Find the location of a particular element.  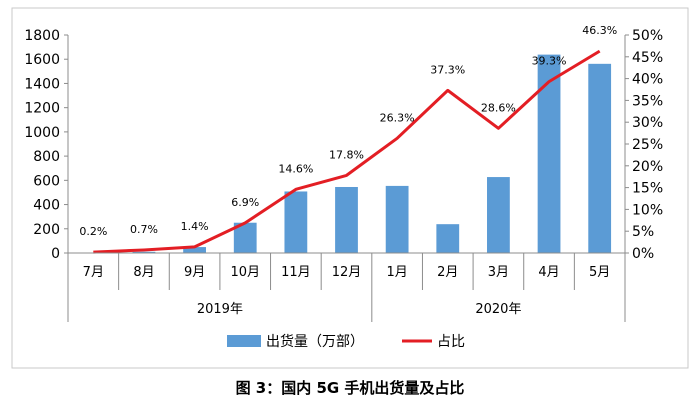

left-tick-label: 600 is located at coordinates (46, 181).